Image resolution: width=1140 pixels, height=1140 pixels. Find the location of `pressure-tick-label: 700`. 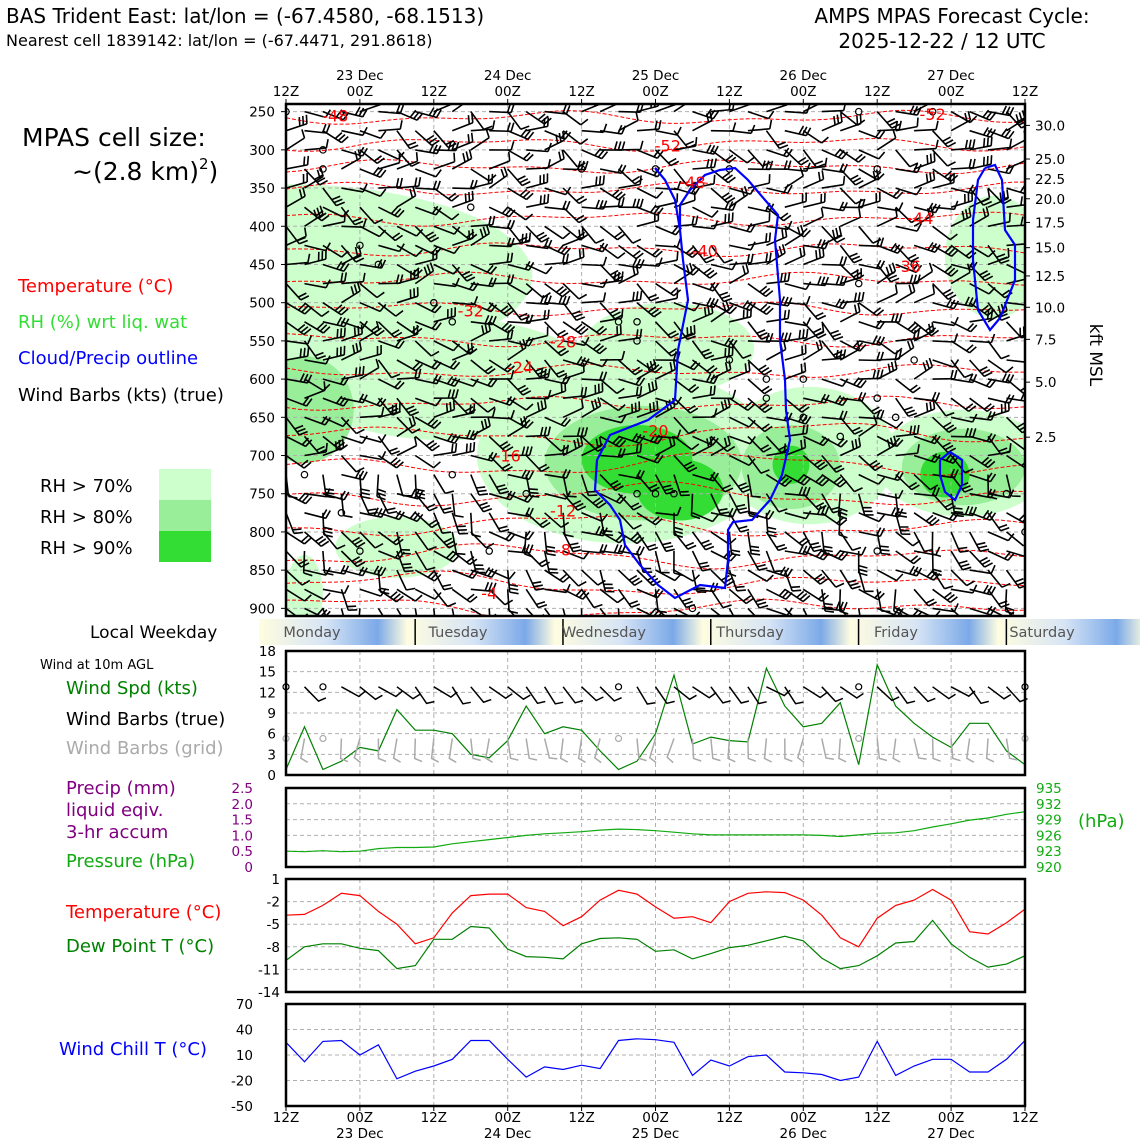

pressure-tick-label: 700 is located at coordinates (262, 457).